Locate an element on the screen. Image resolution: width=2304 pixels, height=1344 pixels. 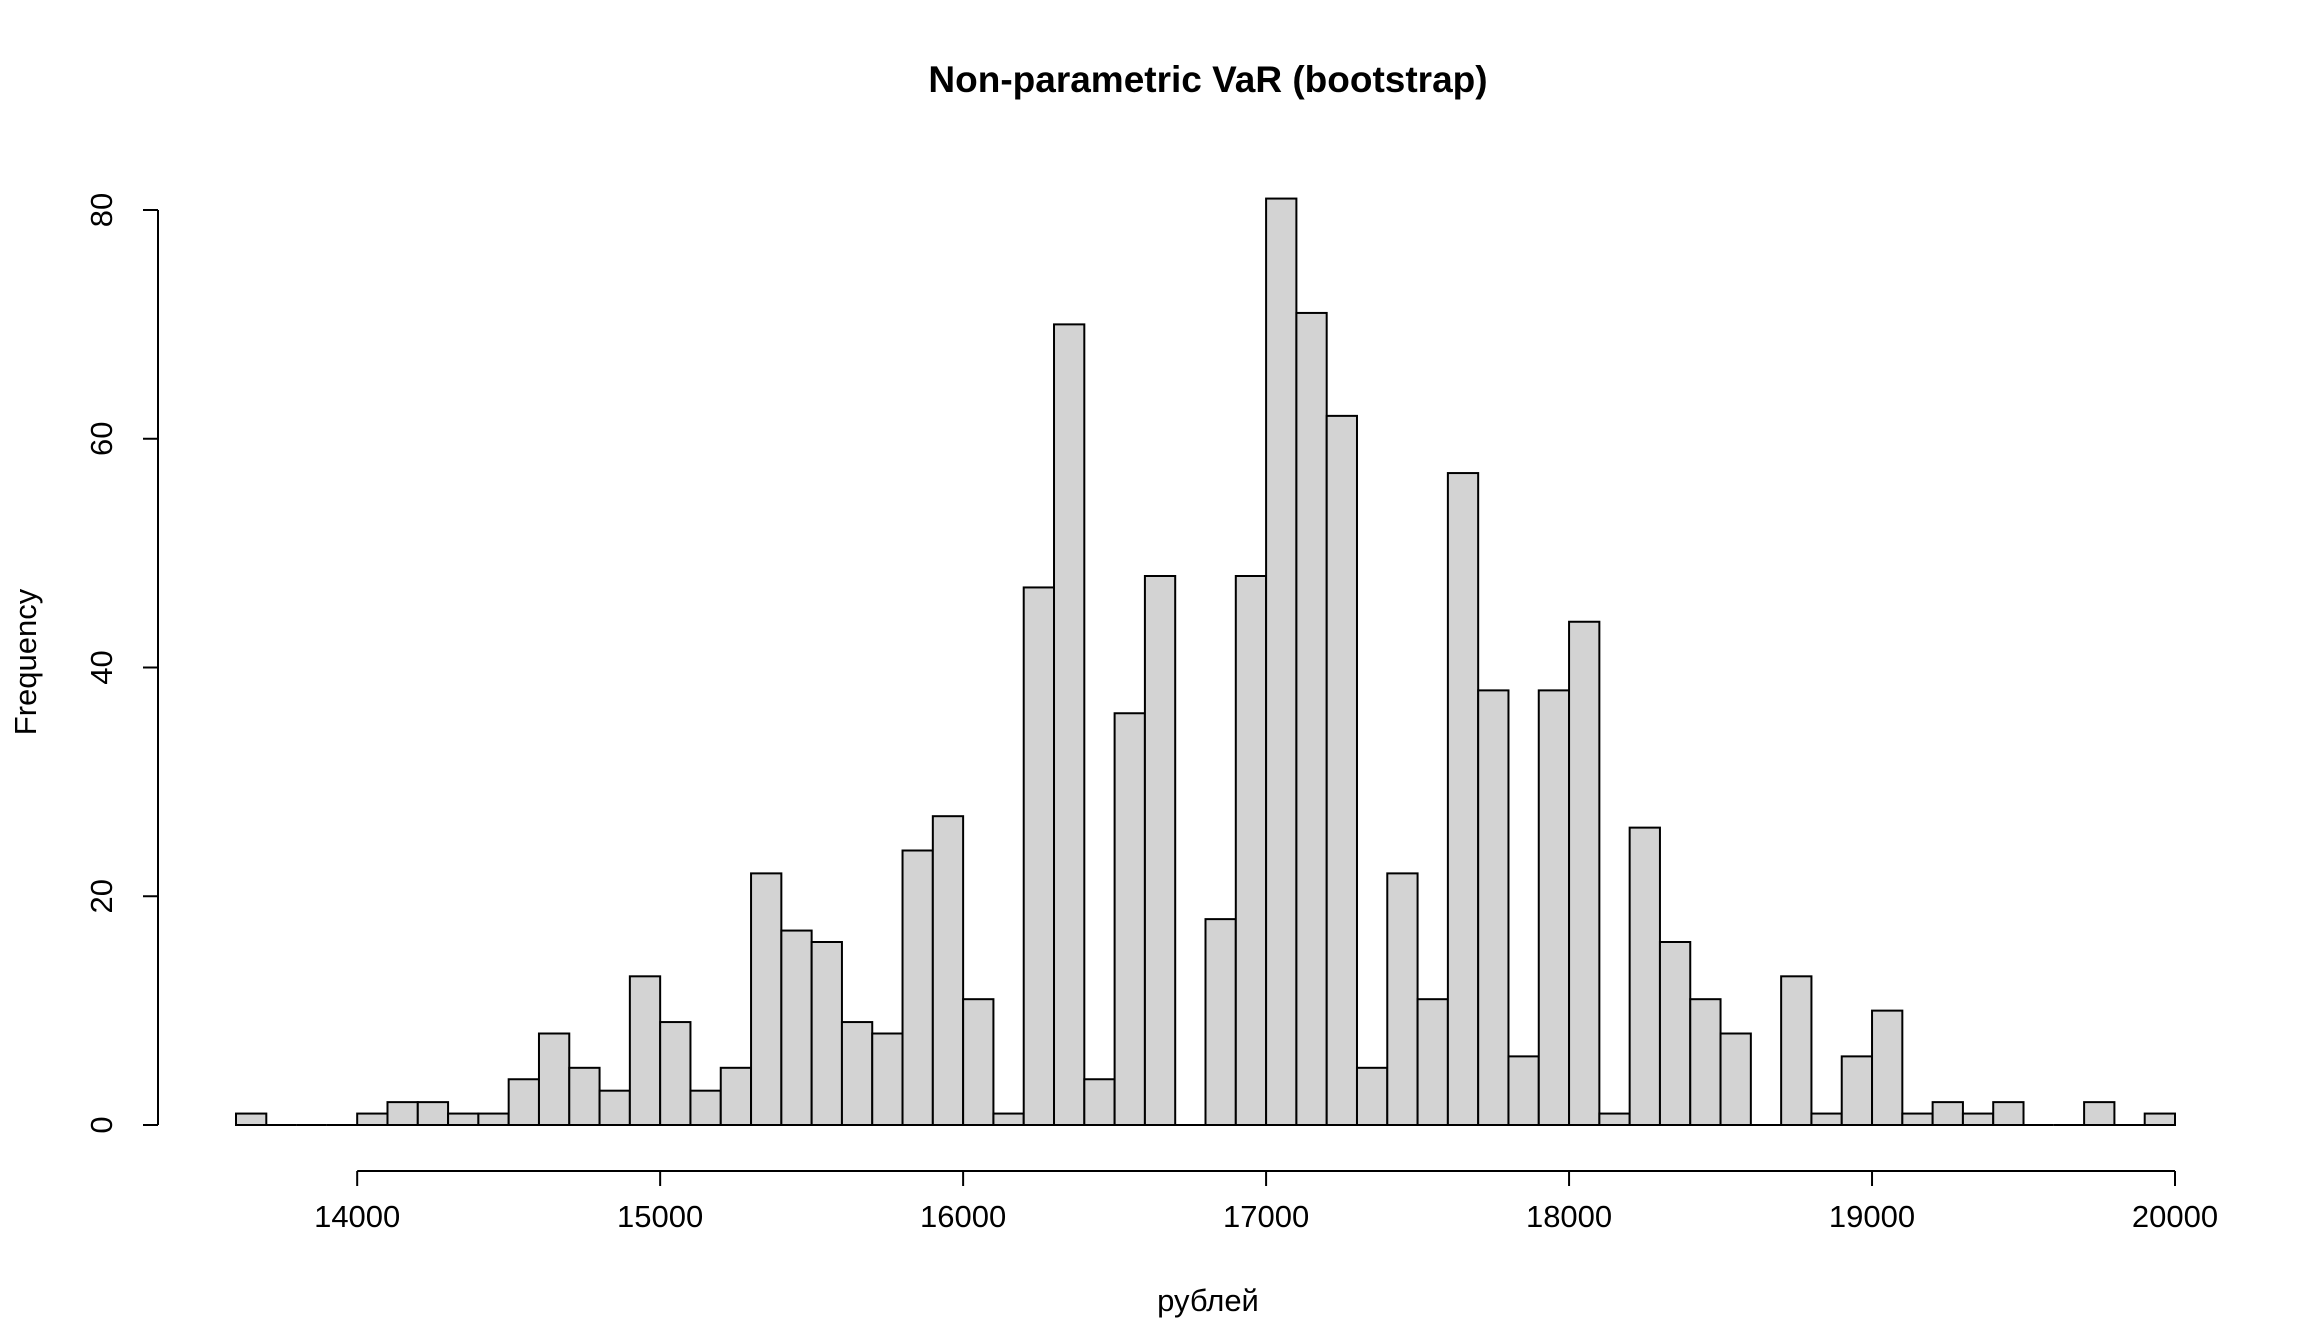
x-tick-label: 19000 is located at coordinates (1872, 1216).